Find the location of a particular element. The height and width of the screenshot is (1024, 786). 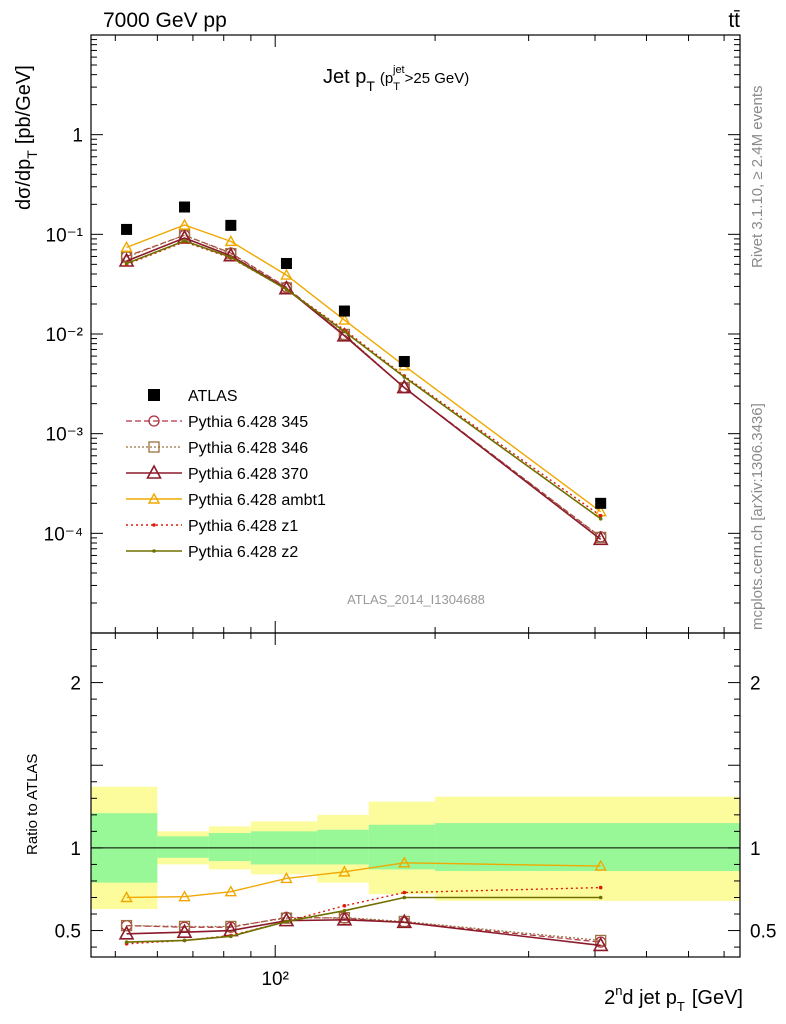

chart-title: Jet pT (pTjet>25 GeV) is located at coordinates (396, 79).